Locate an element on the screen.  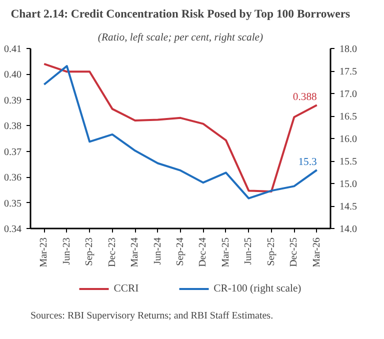
chart-title: Chart 2.14: Credit Concentration Risk Posed by Top 100 Borrowers is located at coordinates (180, 14).